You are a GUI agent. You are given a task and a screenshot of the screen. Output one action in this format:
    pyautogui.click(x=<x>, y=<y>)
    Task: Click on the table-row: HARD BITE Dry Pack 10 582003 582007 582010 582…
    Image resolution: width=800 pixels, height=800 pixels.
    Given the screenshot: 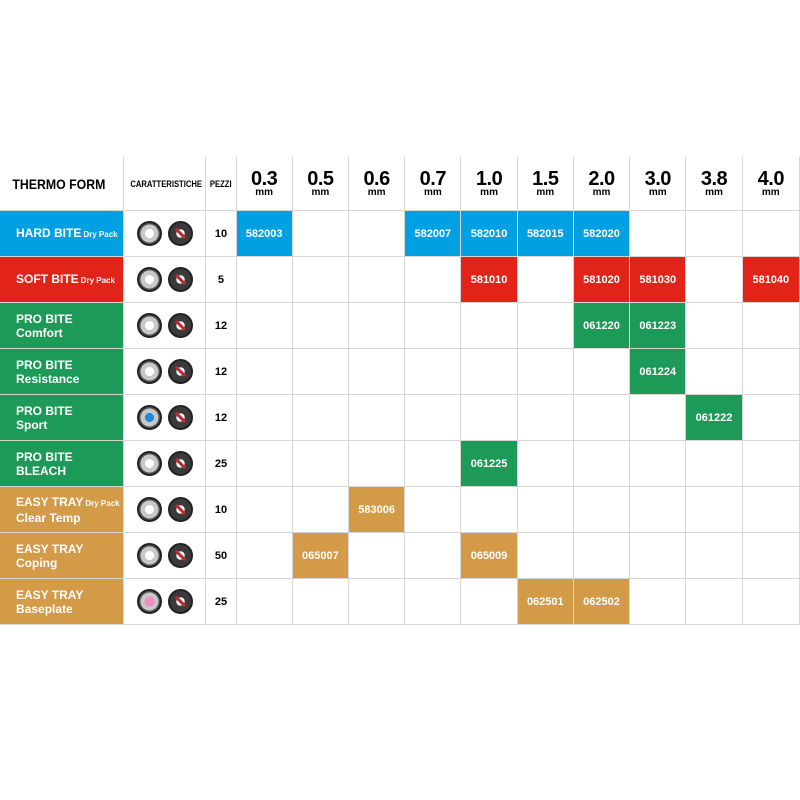 What is the action you would take?
    pyautogui.click(x=400, y=233)
    